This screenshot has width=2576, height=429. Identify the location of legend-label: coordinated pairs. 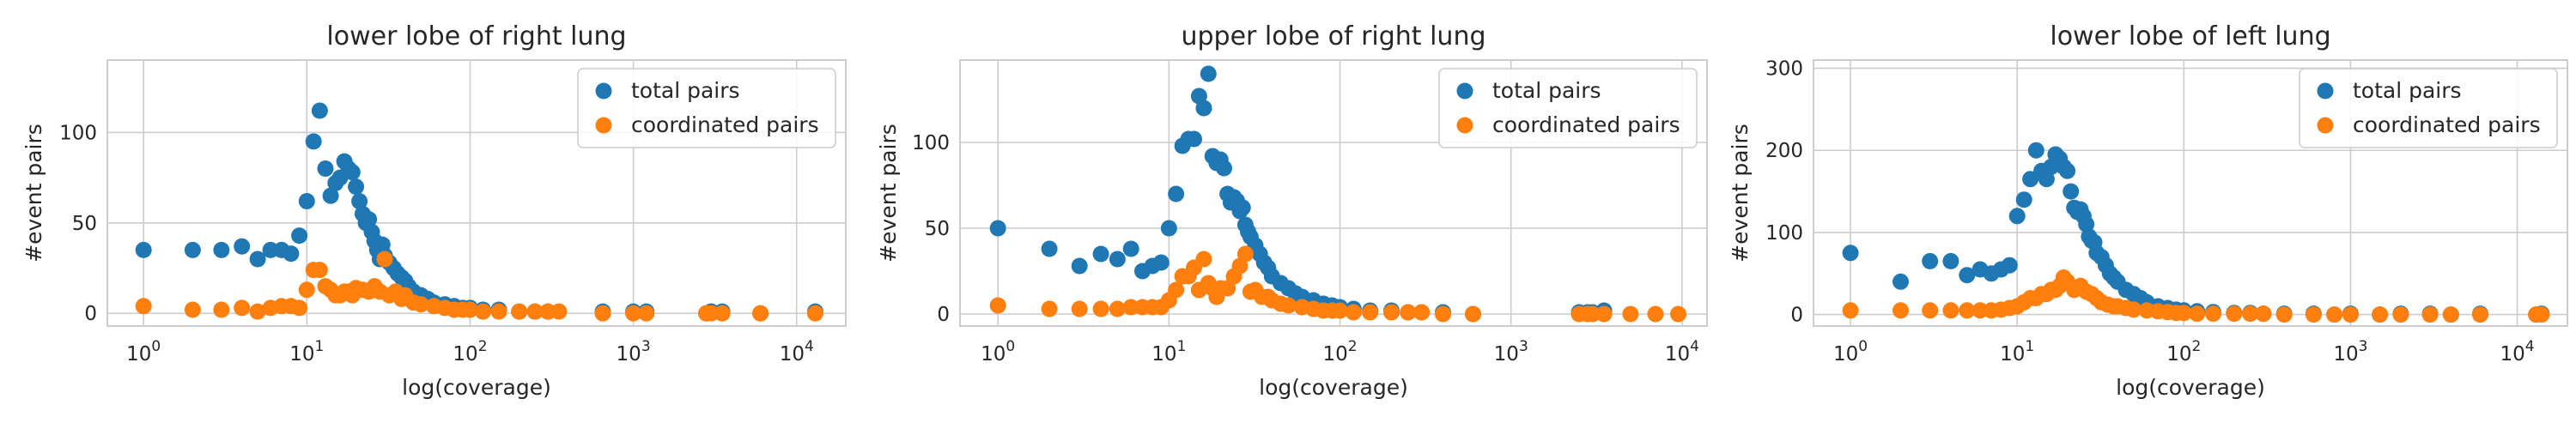
(725, 125).